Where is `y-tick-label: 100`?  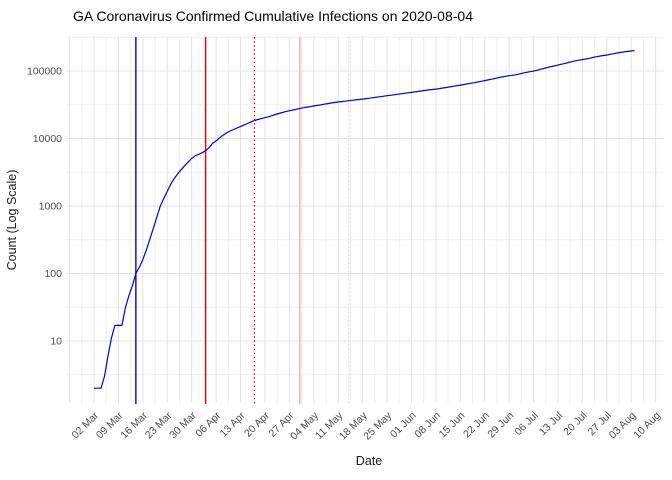 y-tick-label: 100 is located at coordinates (53, 274).